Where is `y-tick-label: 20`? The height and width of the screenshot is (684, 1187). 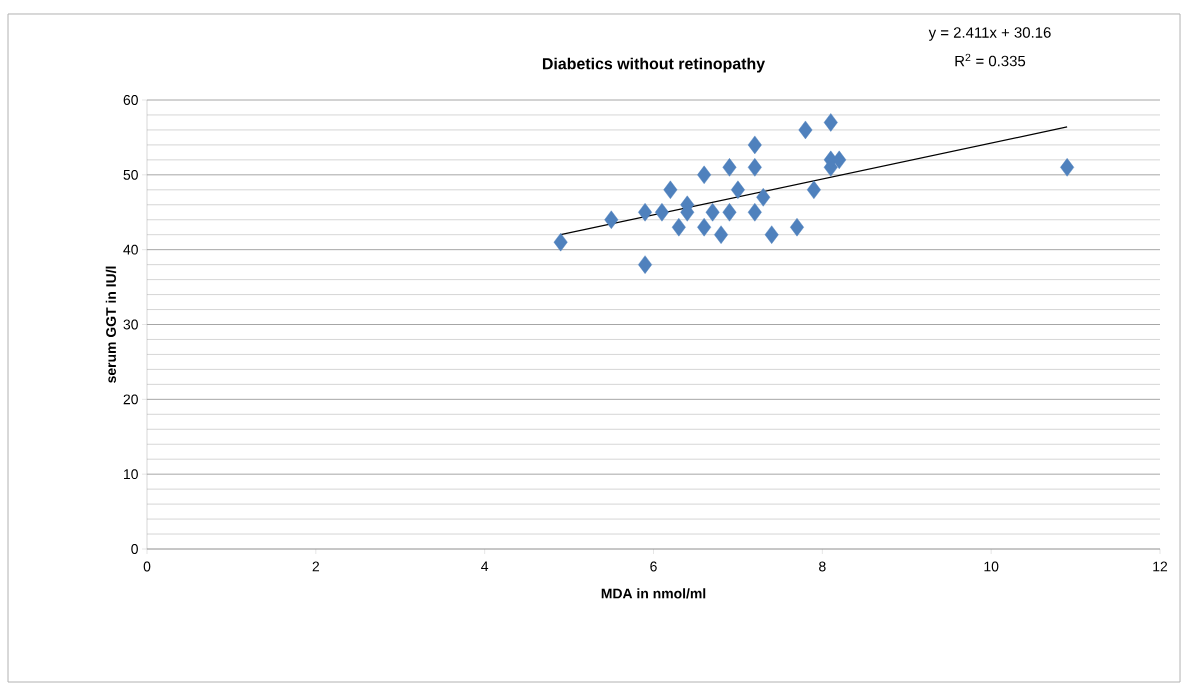
y-tick-label: 20 is located at coordinates (130, 399).